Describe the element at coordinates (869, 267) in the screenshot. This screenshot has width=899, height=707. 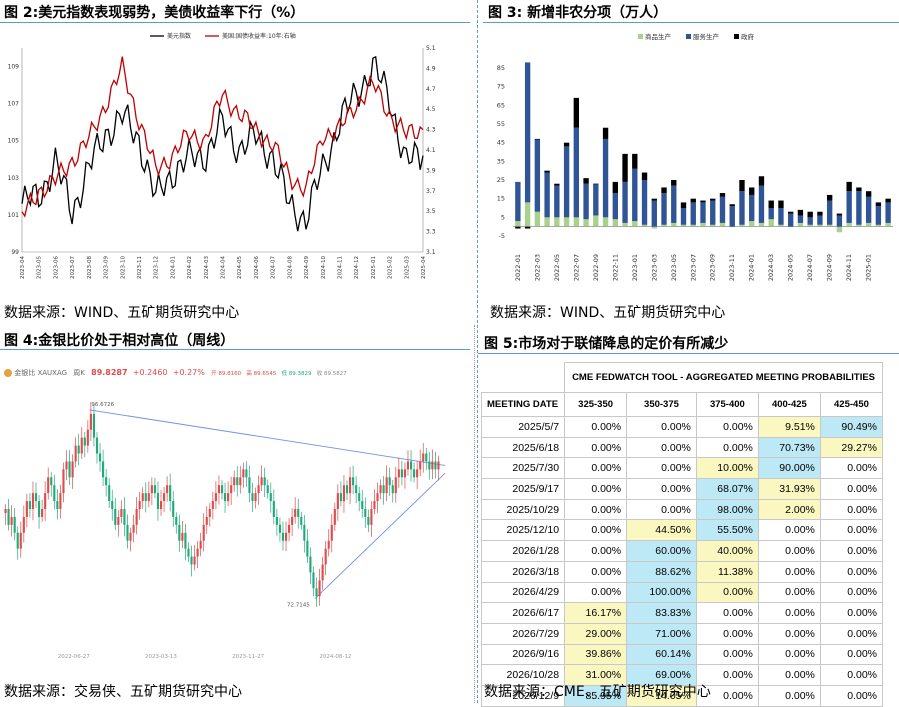
I see `fig3-x-tick: 2025-01` at that location.